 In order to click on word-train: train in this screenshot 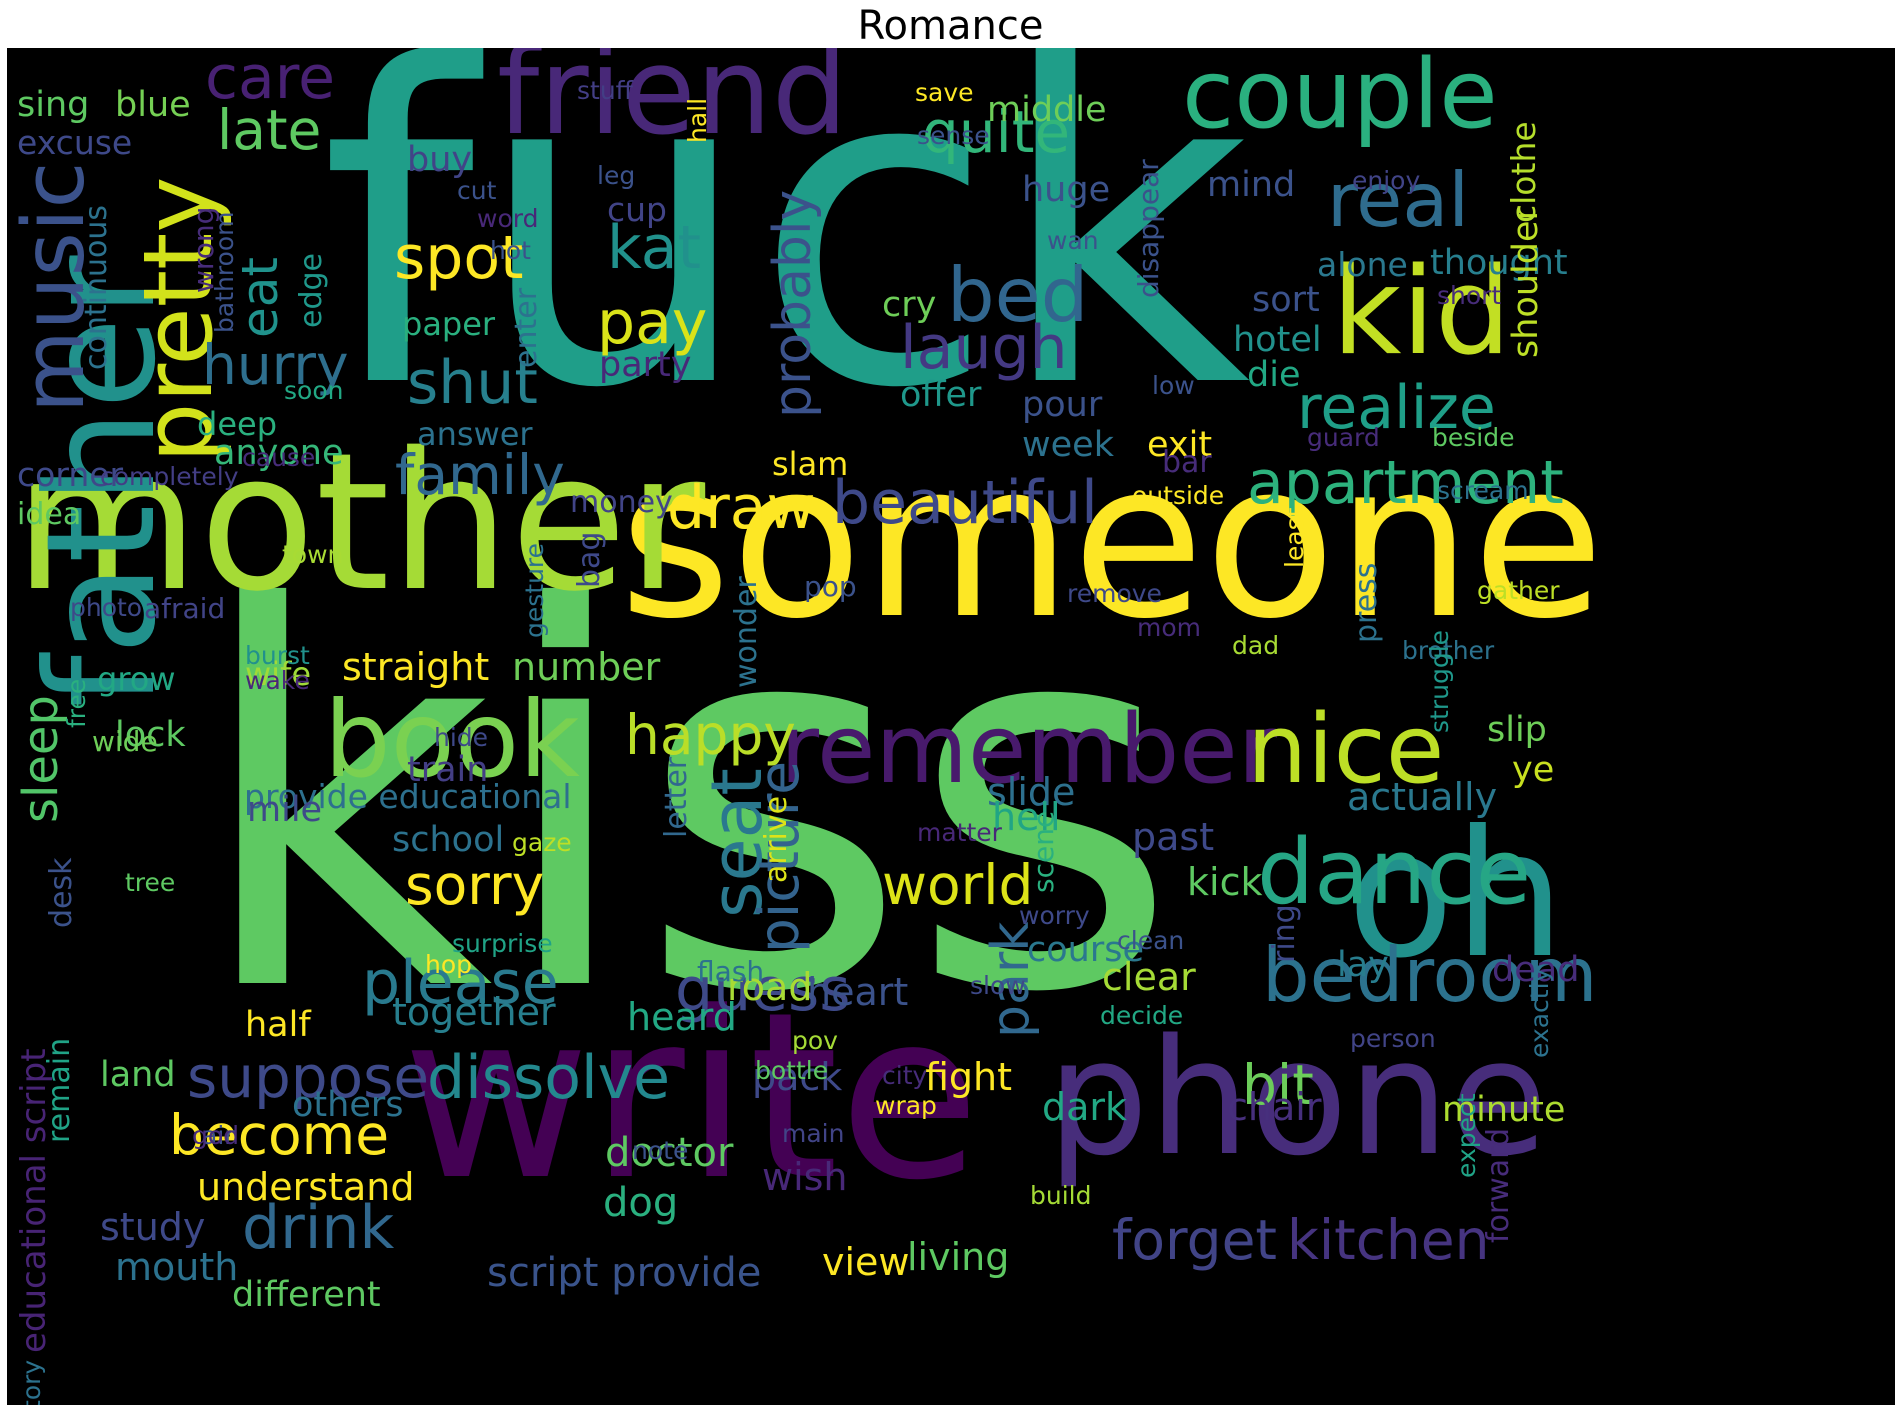, I will do `click(448, 770)`.